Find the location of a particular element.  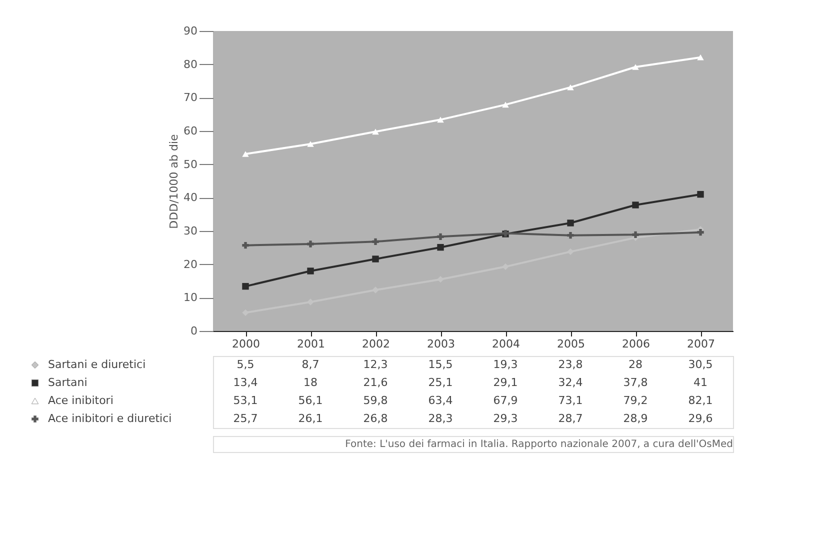

legend-label: Ace inibitori e diuretici is located at coordinates (110, 418).